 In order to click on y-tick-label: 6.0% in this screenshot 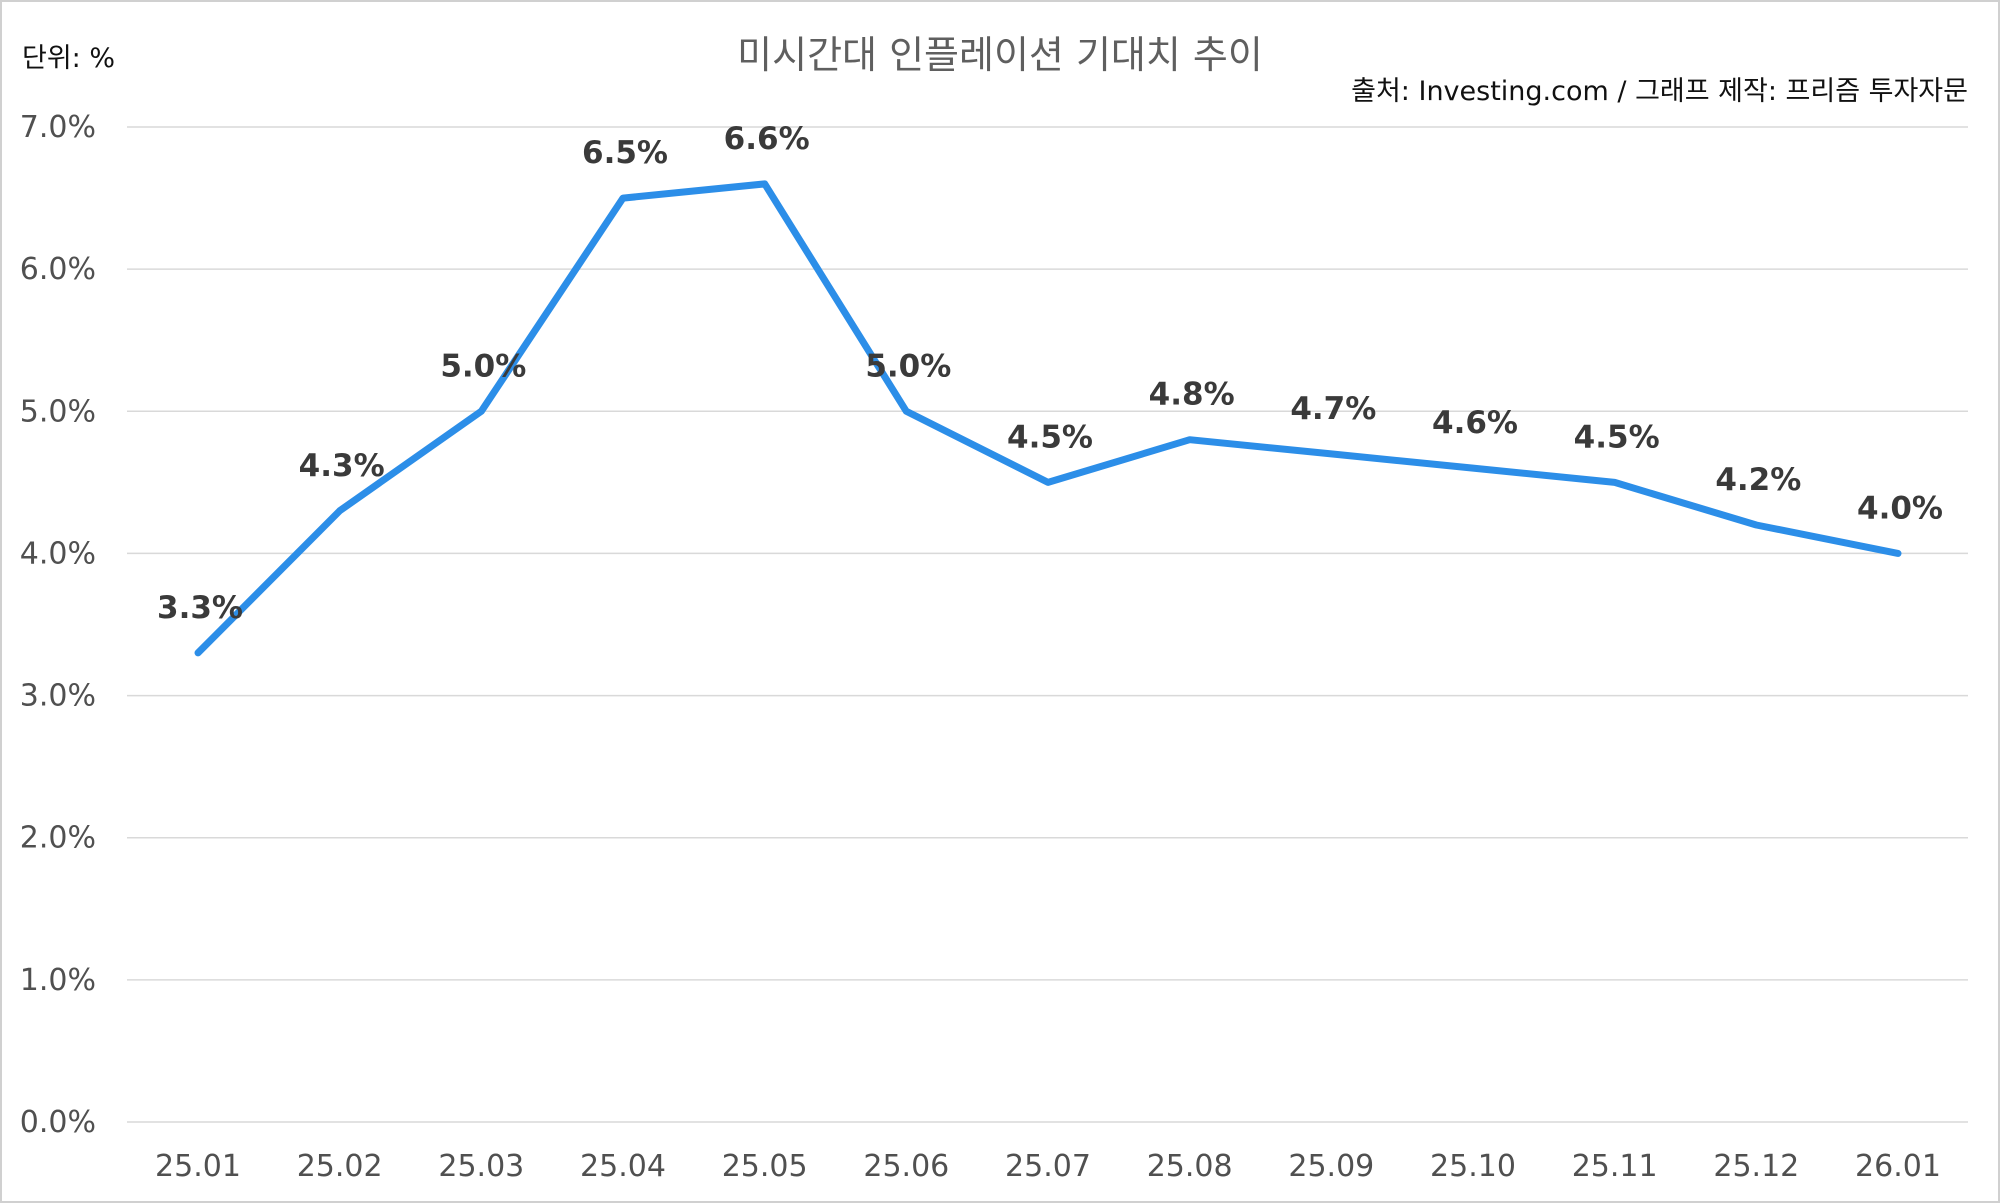, I will do `click(58, 269)`.